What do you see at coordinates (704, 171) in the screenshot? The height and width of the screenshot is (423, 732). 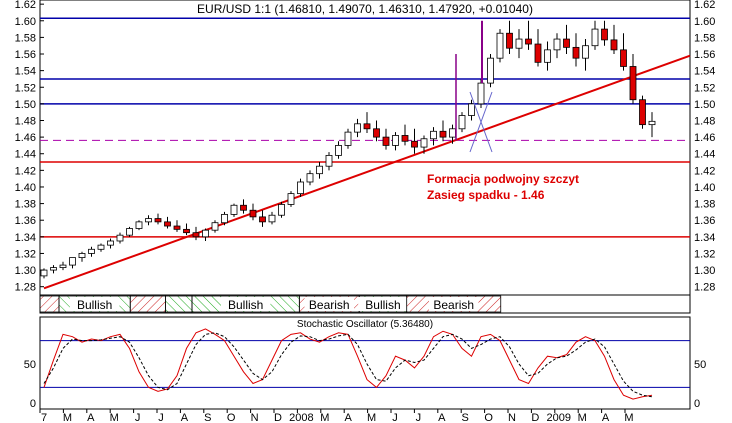 I see `y-tick-label-right: 1.42` at bounding box center [704, 171].